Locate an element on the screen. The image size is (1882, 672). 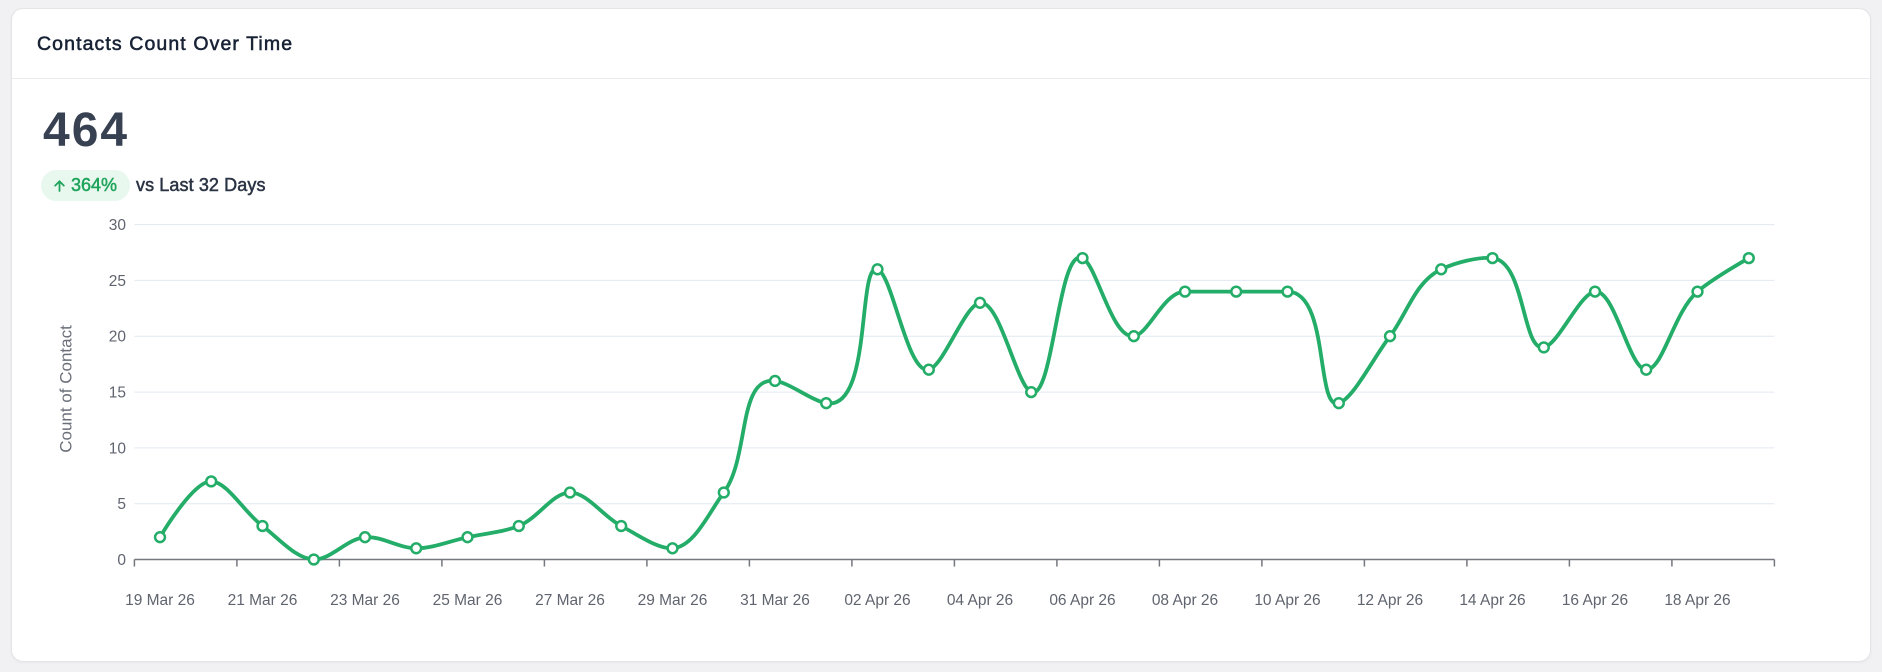
svg-text: 25 Mar 26 is located at coordinates (468, 600).